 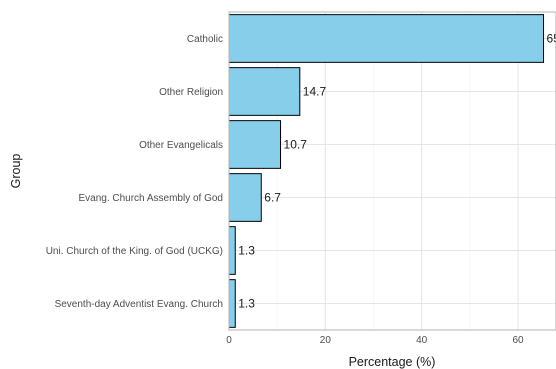 I want to click on x-tick-labels: 0 20 40 60, so click(x=375, y=340).